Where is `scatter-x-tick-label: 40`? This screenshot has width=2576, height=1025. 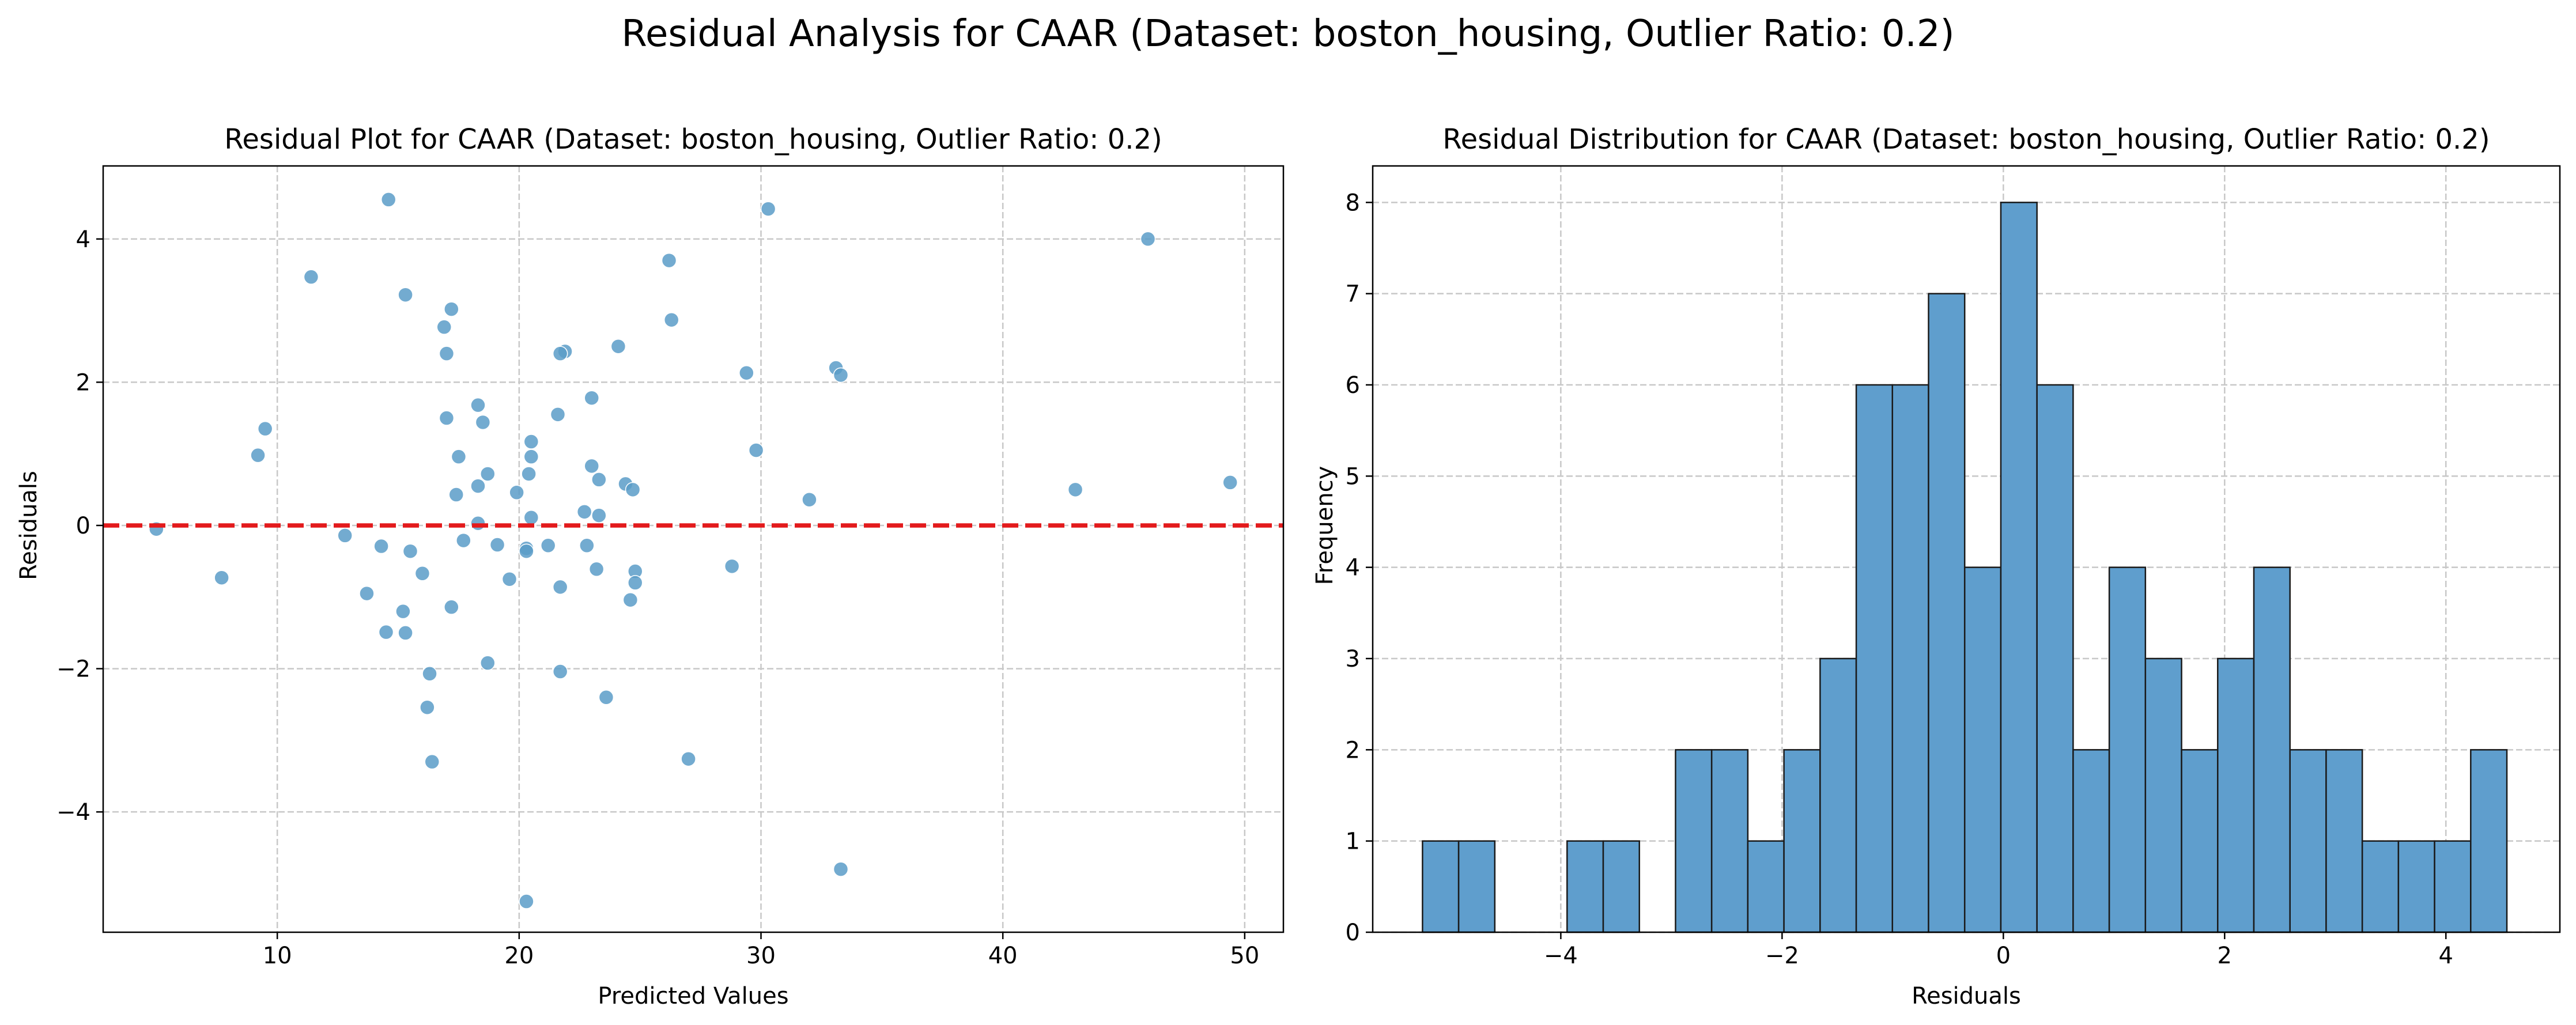
scatter-x-tick-label: 40 is located at coordinates (1003, 956).